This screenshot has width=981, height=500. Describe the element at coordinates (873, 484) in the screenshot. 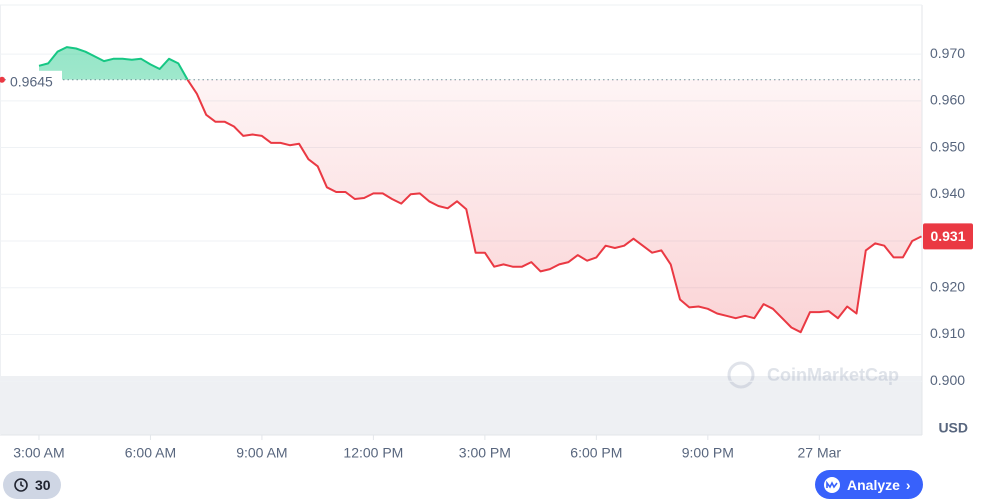

I see `analyze-text: Analyze` at that location.